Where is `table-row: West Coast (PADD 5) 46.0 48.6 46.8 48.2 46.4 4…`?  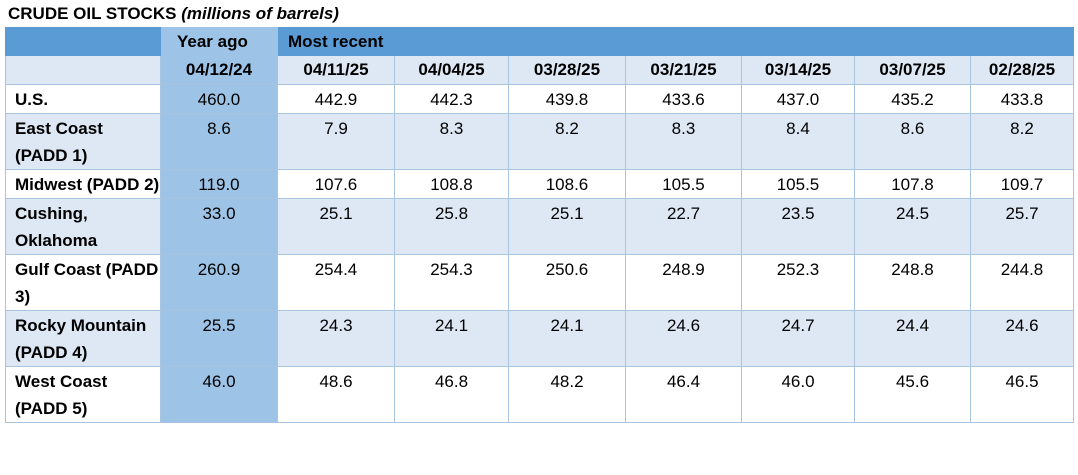 table-row: West Coast (PADD 5) 46.0 48.6 46.8 48.2 46.4 4… is located at coordinates (539, 394).